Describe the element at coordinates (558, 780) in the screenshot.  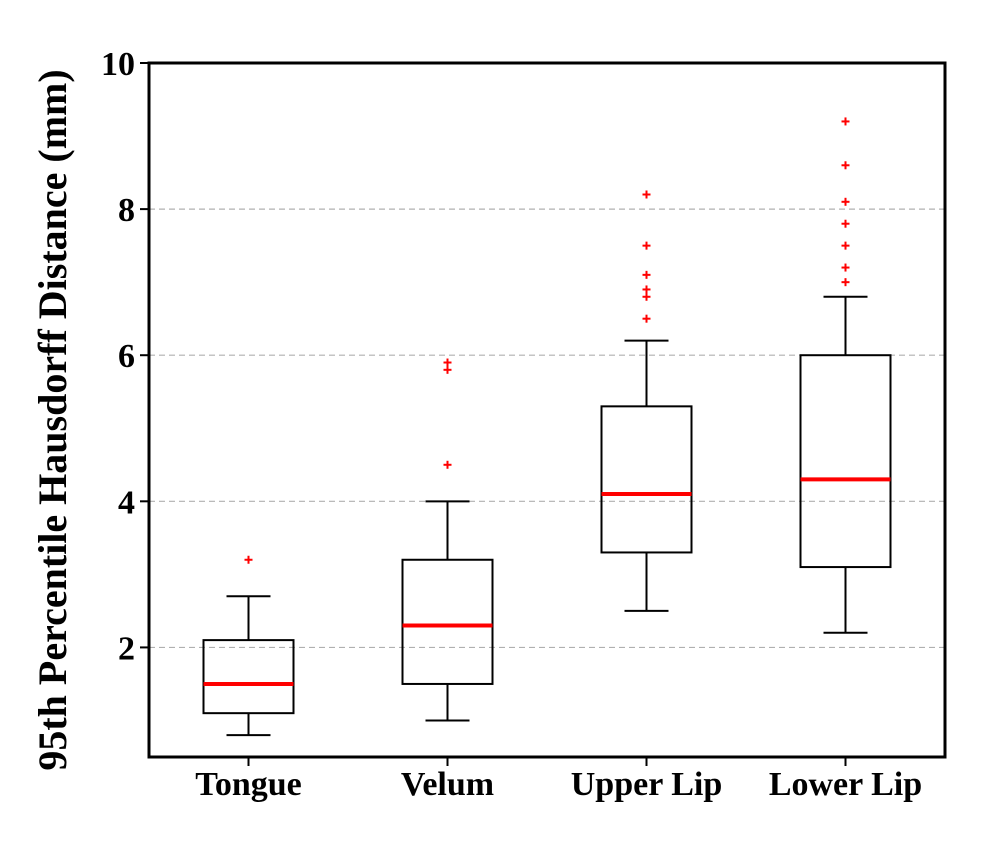
I see `x-axis-ticks: Tongue Velum Upper Lip Lower Lip` at that location.